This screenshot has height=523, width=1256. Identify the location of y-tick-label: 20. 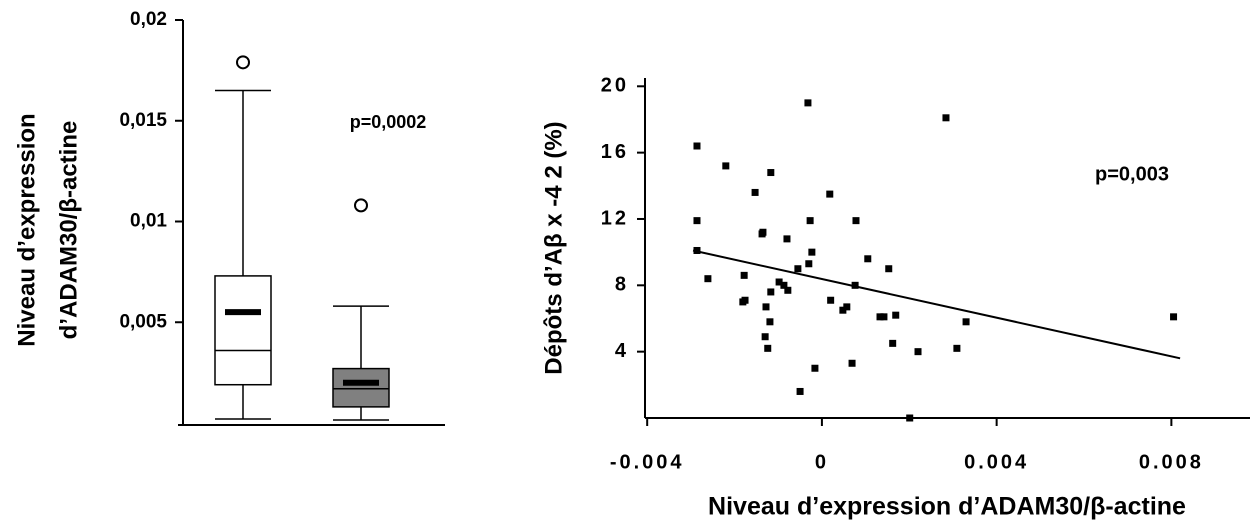
(615, 86).